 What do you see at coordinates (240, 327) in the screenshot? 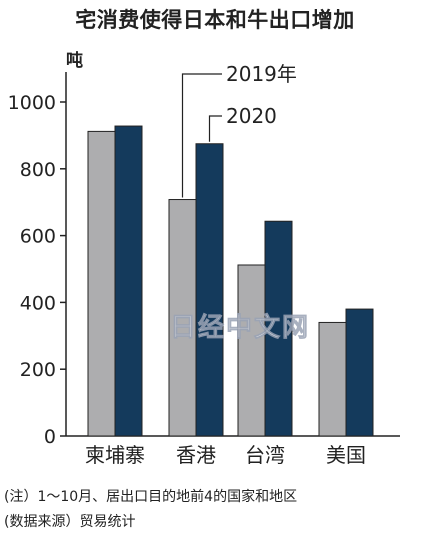
I see `watermark-text: 日经中文网` at bounding box center [240, 327].